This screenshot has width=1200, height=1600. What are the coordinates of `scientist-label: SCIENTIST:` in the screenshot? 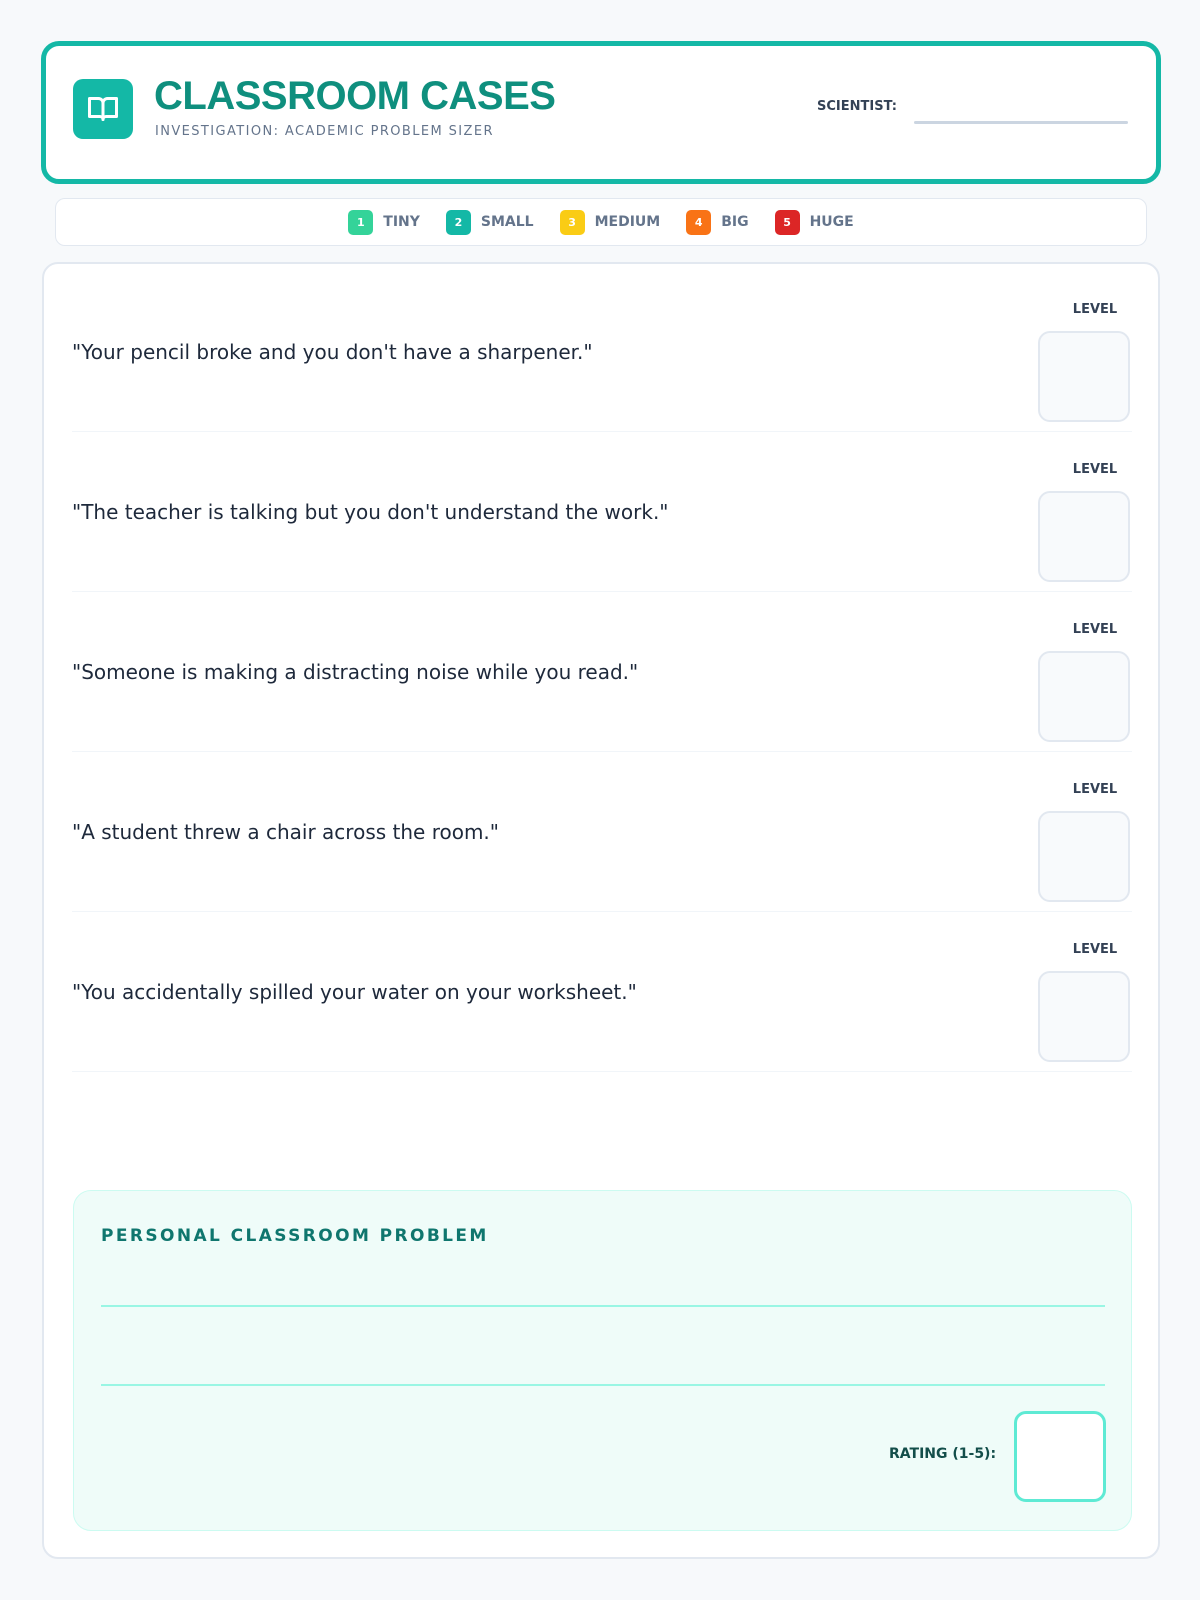 It's located at (857, 106).